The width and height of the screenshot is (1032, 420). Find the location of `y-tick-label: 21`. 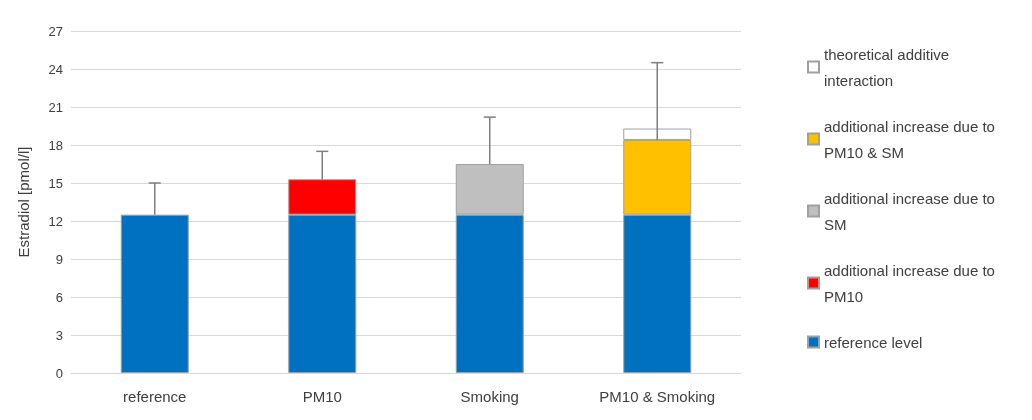

y-tick-label: 21 is located at coordinates (55, 107).